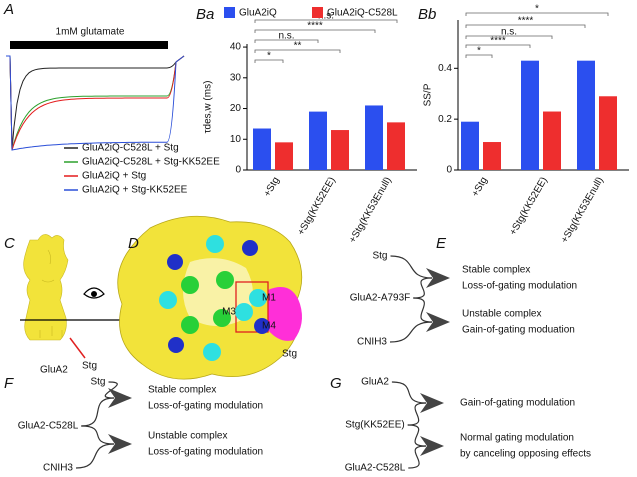 The height and width of the screenshot is (477, 637). Describe the element at coordinates (269, 298) in the screenshot. I see `helix-label: M1` at that location.